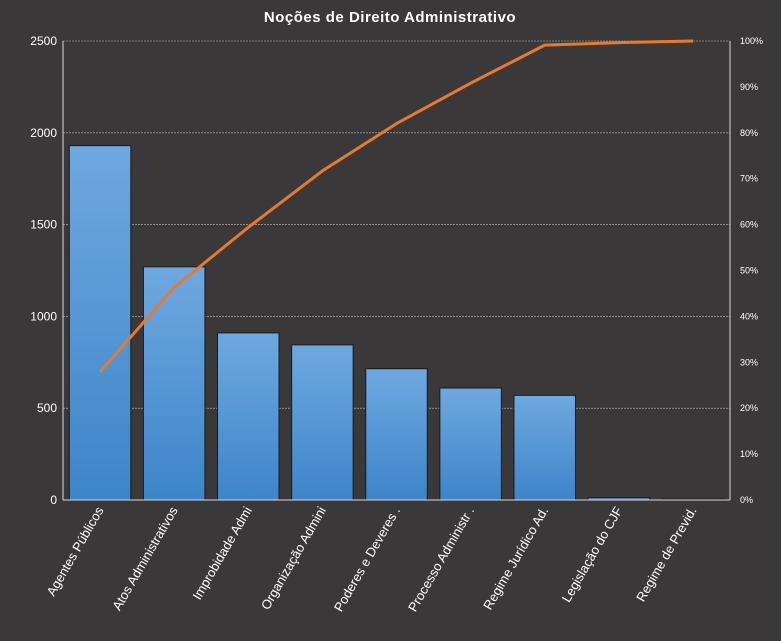 The width and height of the screenshot is (781, 641). What do you see at coordinates (390, 17) in the screenshot?
I see `chart-title: Noções de Direito Administrativo` at bounding box center [390, 17].